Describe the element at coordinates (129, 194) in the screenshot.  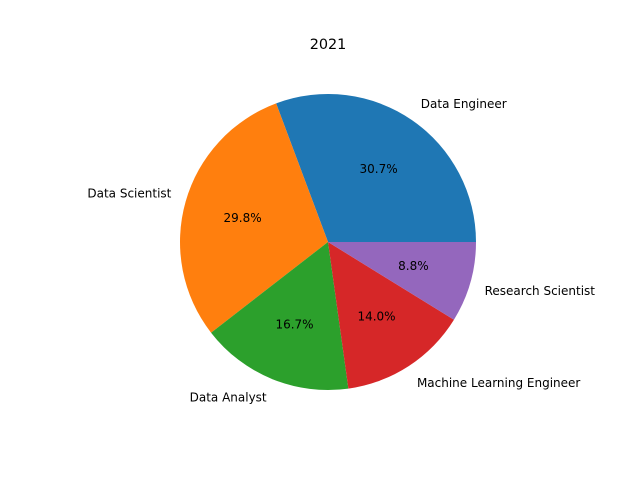
I see `category-label-data-scientist: Data Scientist` at that location.